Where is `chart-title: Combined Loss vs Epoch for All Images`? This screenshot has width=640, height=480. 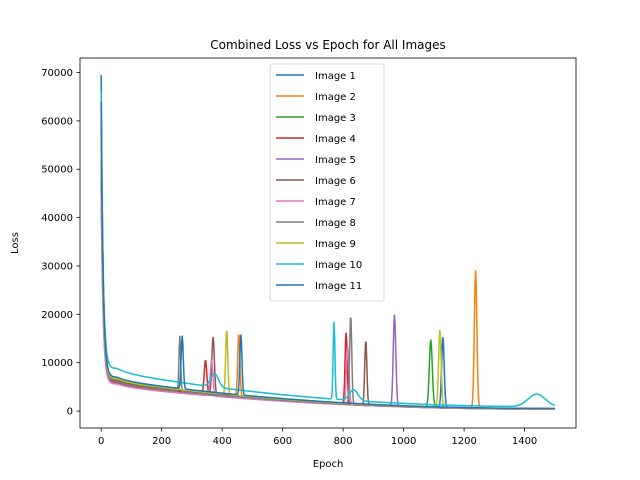
chart-title: Combined Loss vs Epoch for All Images is located at coordinates (327, 45).